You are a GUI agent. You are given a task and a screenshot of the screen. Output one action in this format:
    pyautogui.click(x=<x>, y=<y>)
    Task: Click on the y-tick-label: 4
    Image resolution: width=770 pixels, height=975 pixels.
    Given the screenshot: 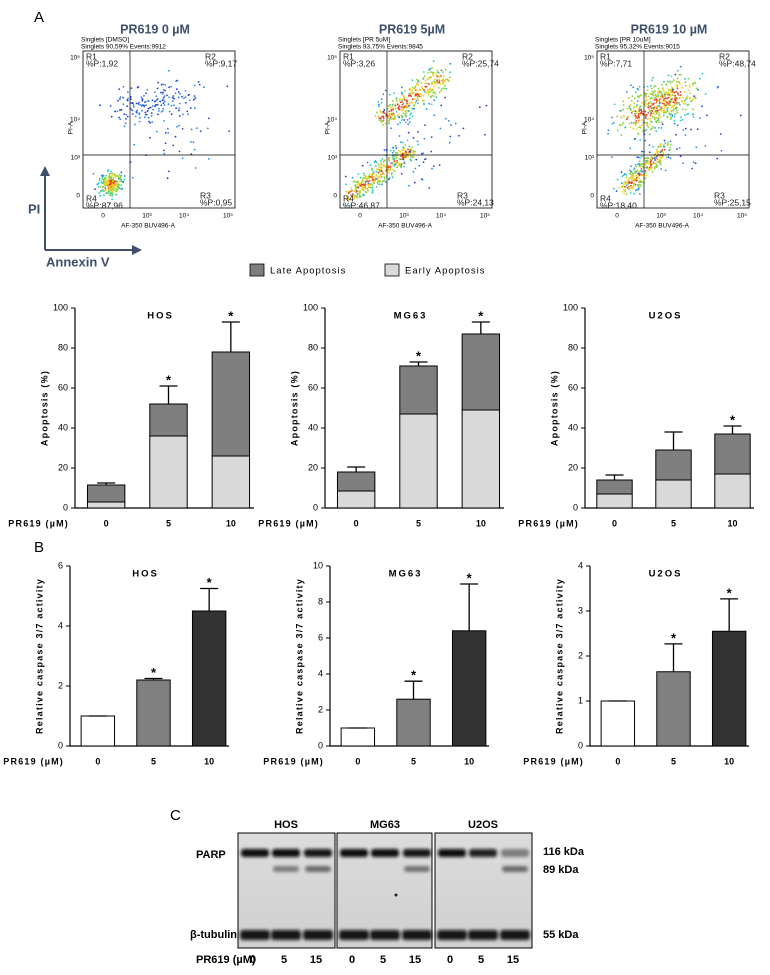 What is the action you would take?
    pyautogui.click(x=580, y=565)
    